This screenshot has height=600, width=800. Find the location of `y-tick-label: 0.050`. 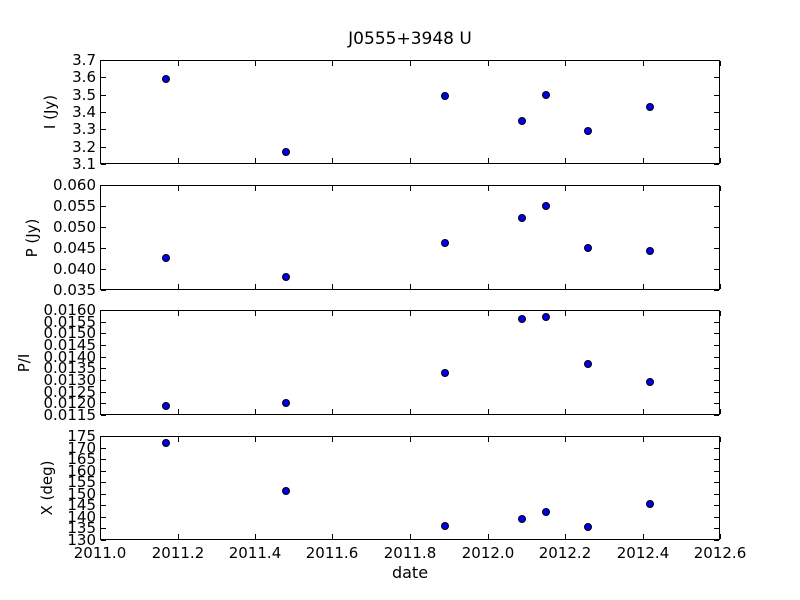

y-tick-label: 0.050 is located at coordinates (74, 227).